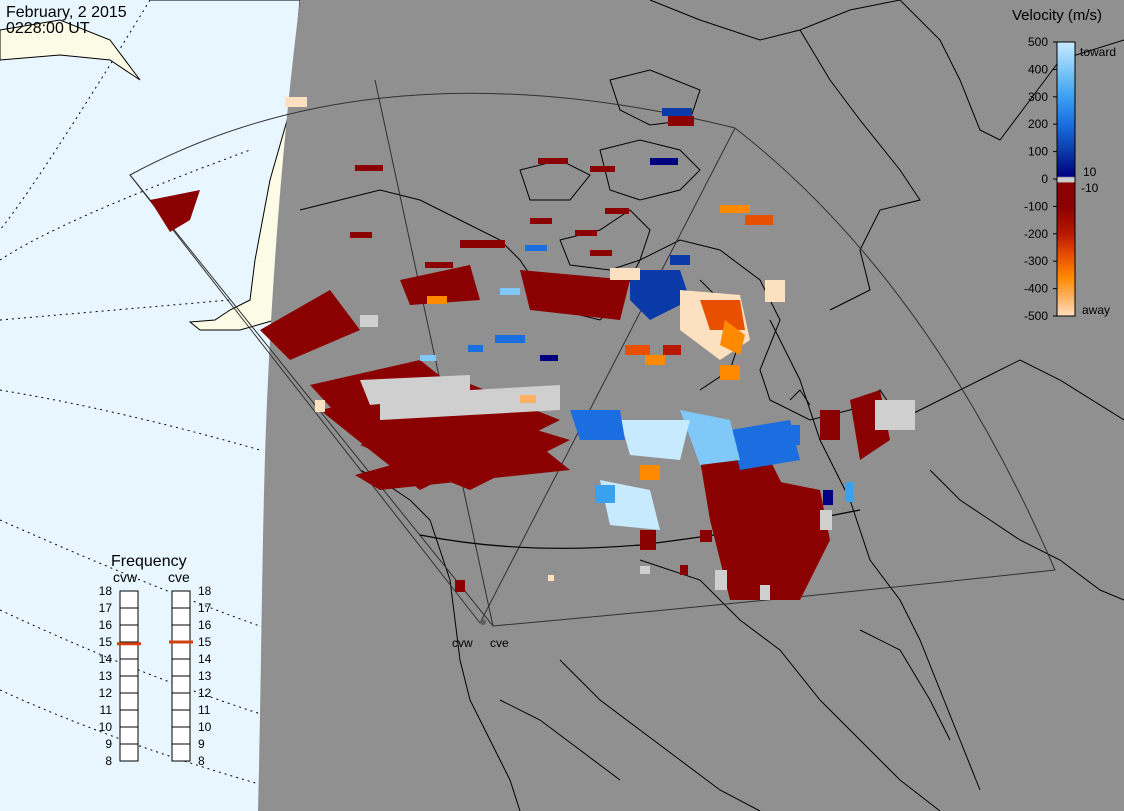  I want to click on frequency-tick-label-left: 18, so click(106, 591).